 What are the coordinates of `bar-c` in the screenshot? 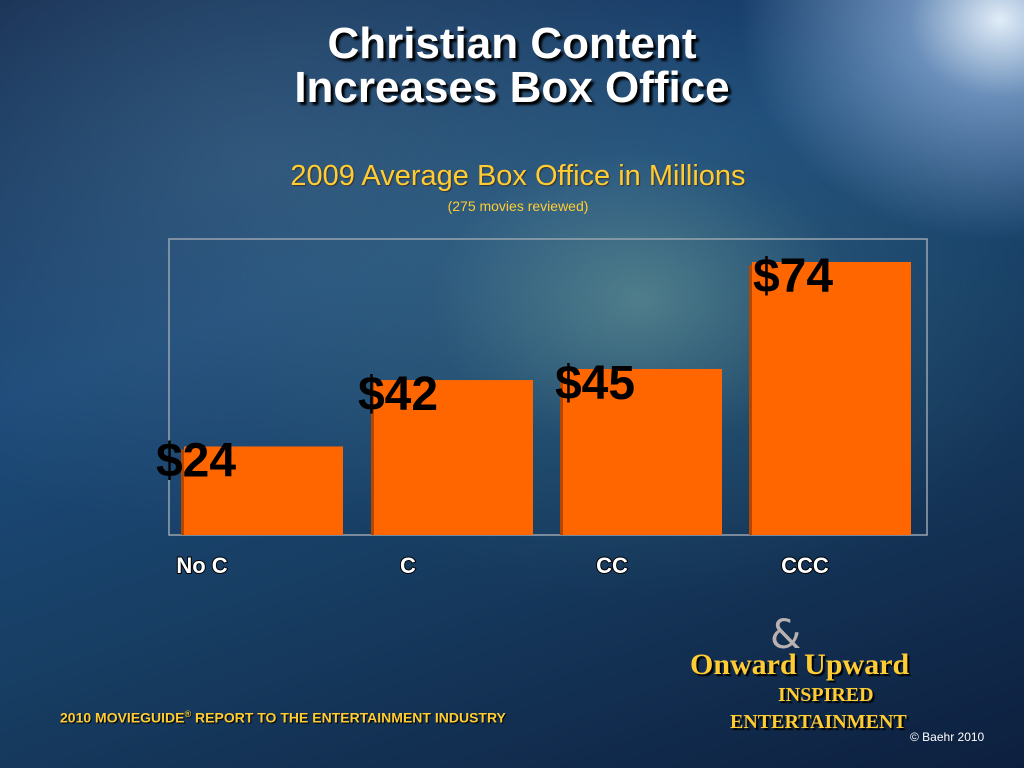 It's located at (453, 457).